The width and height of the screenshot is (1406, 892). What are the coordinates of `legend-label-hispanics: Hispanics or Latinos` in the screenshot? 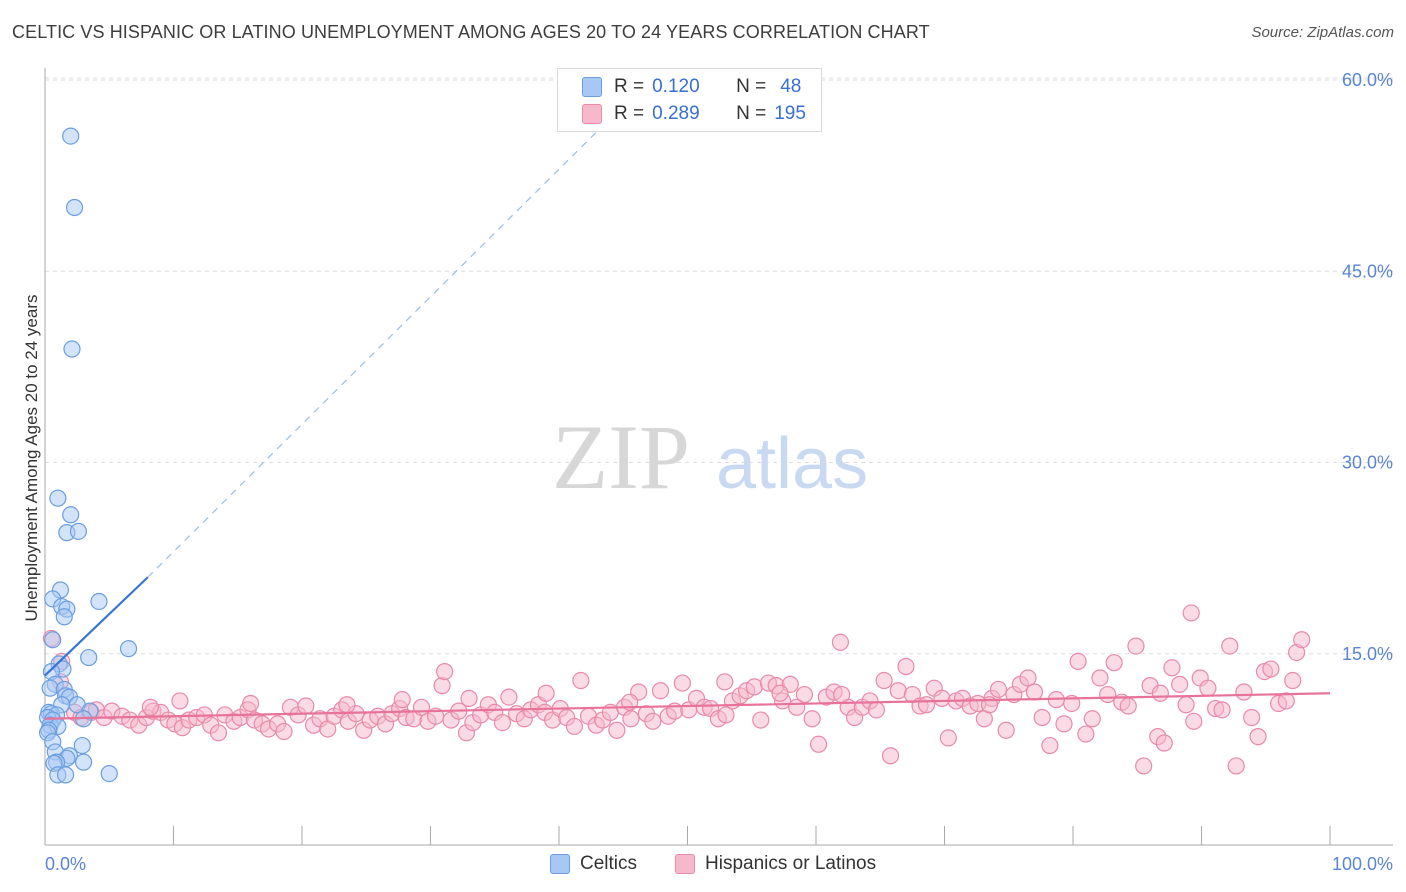 It's located at (791, 863).